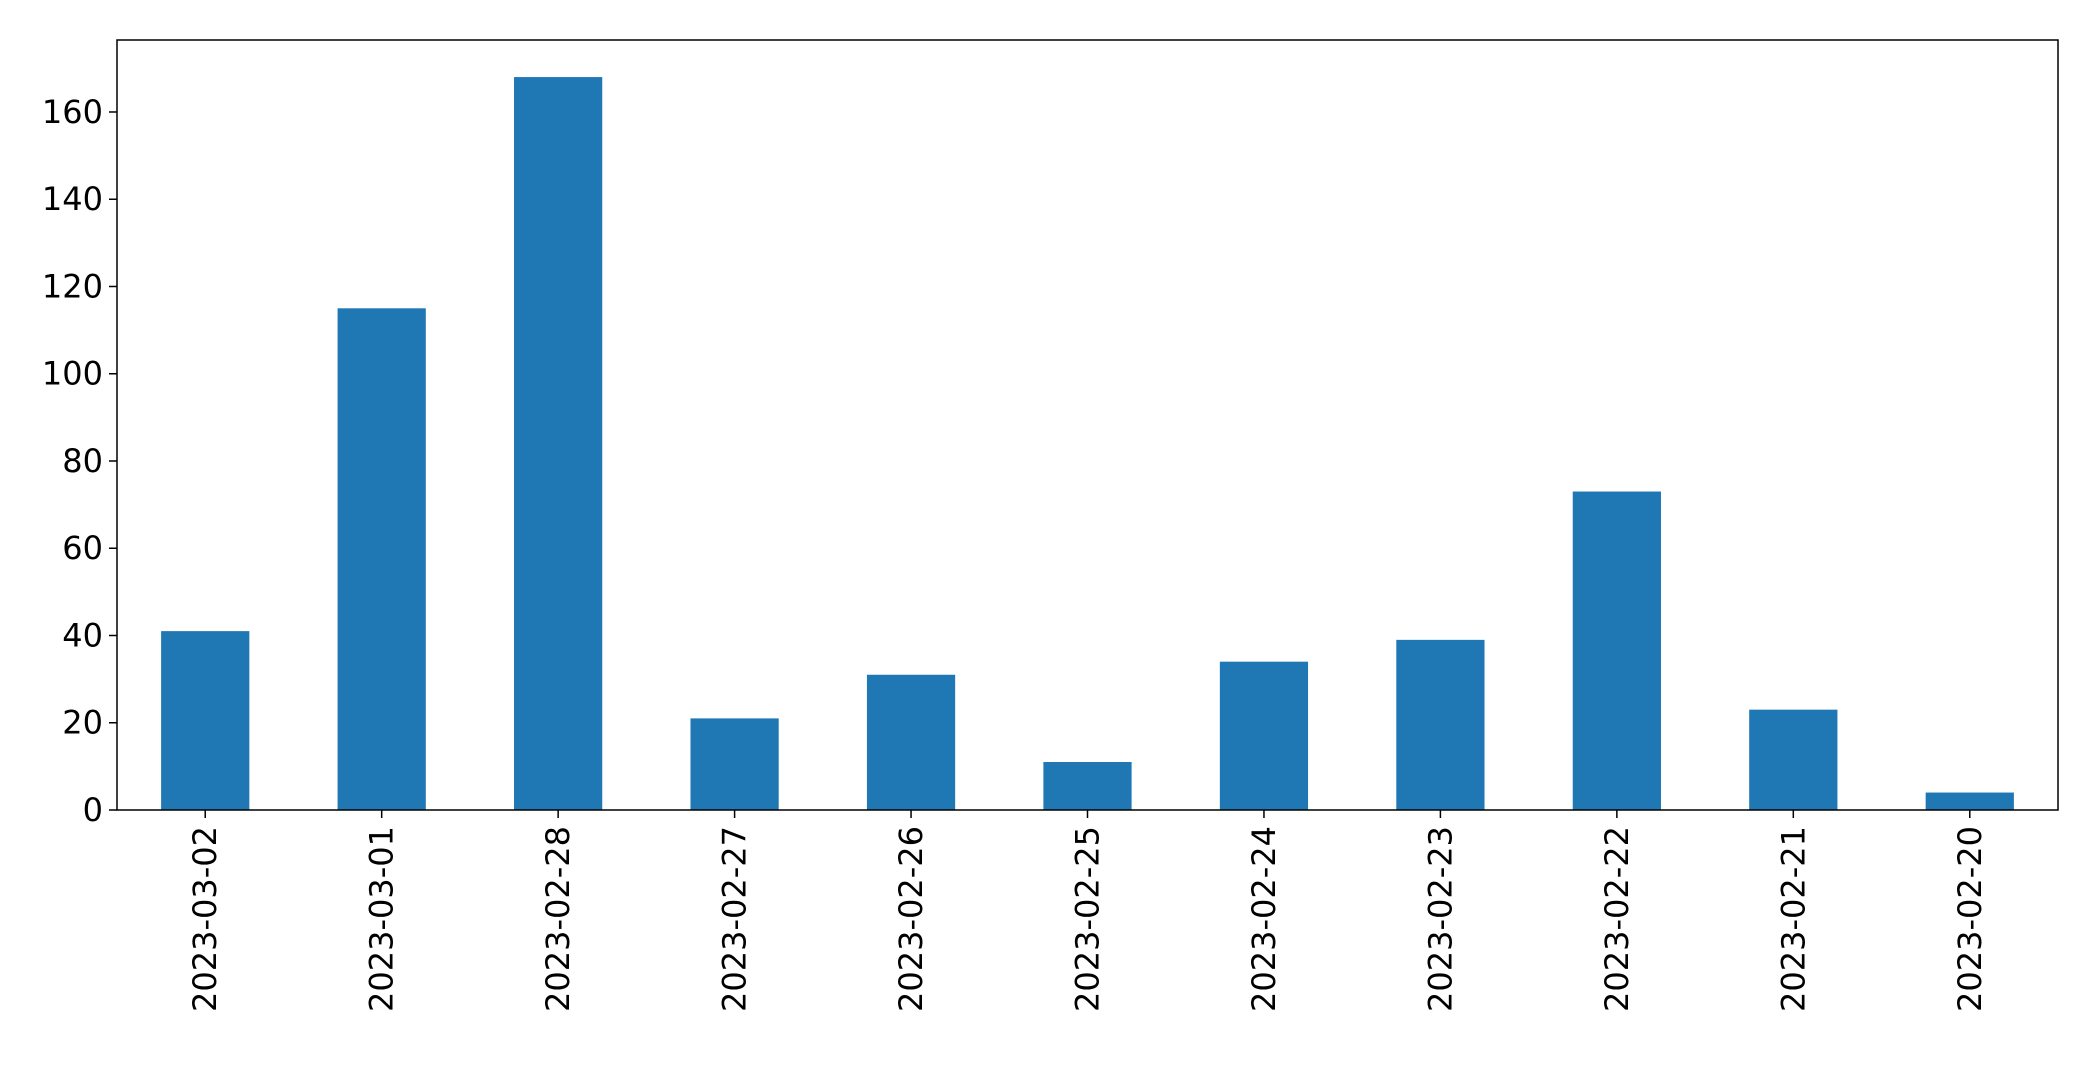 The width and height of the screenshot is (2093, 1066). What do you see at coordinates (82, 548) in the screenshot?
I see `y-tick-label: 60` at bounding box center [82, 548].